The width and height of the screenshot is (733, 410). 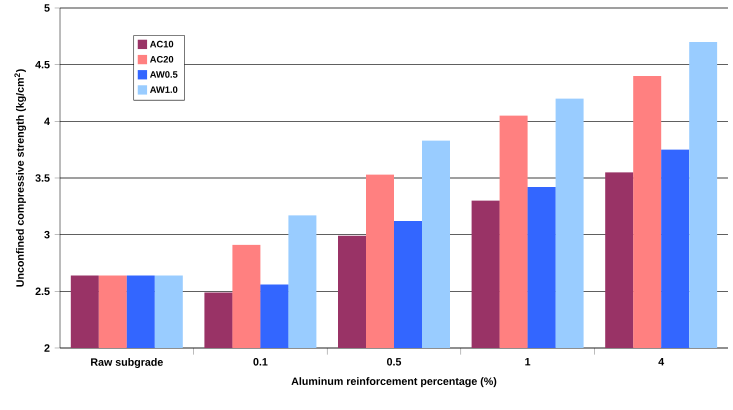 I want to click on x-tick-label: 1, so click(x=527, y=362).